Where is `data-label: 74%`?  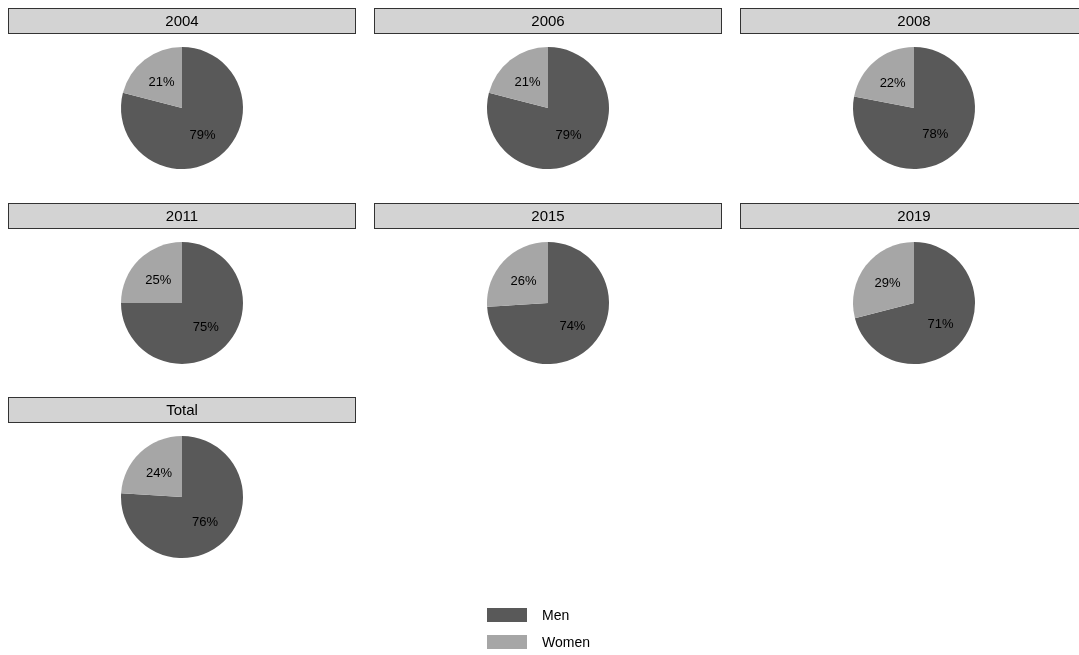
data-label: 74% is located at coordinates (572, 325).